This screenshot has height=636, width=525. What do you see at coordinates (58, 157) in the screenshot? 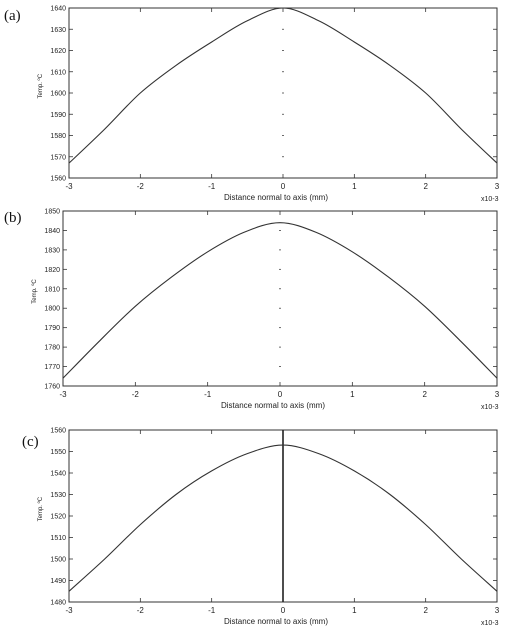
I see `y-tick-label: 1570` at bounding box center [58, 157].